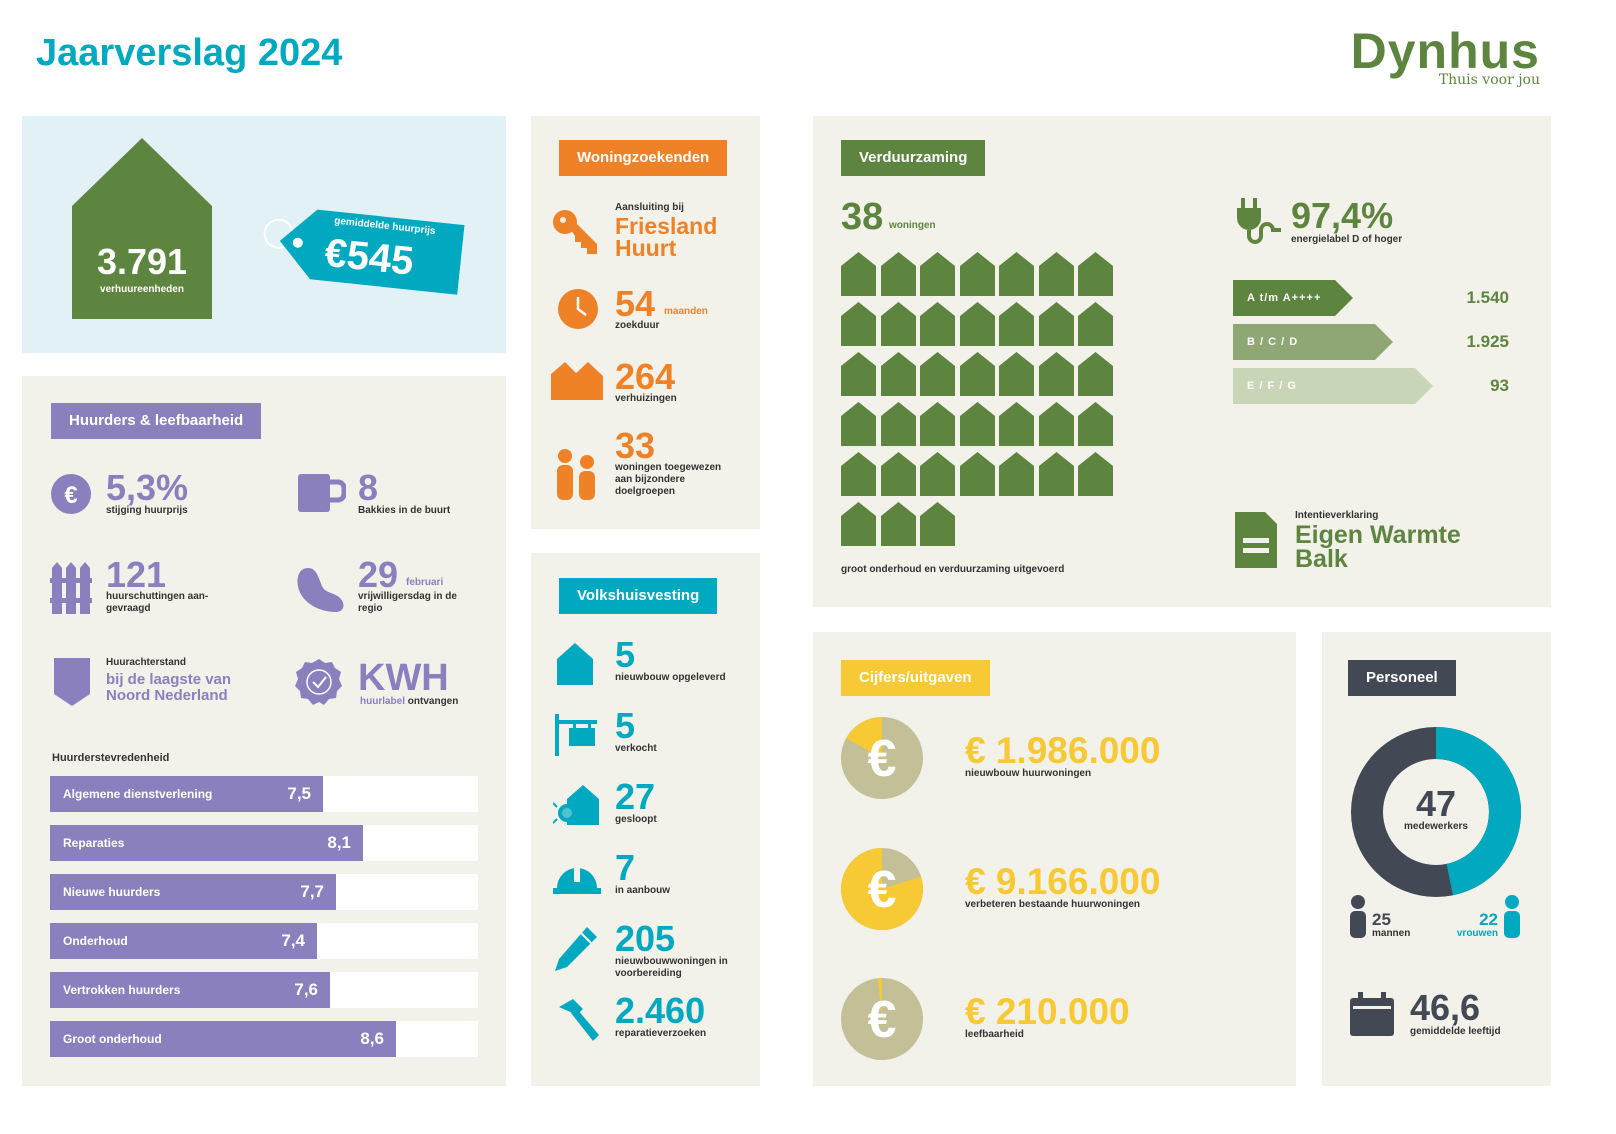  Describe the element at coordinates (142, 228) in the screenshot. I see `house-shape-icon` at that location.